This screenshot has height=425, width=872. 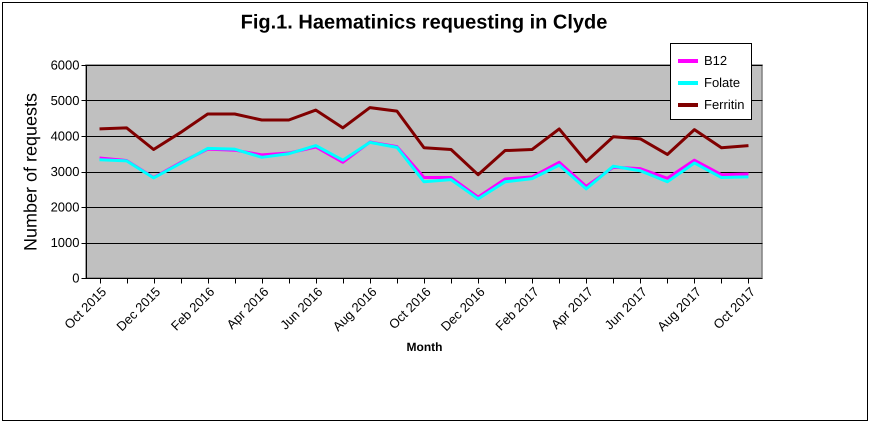 What do you see at coordinates (65, 136) in the screenshot?
I see `y-tick-label: 4000` at bounding box center [65, 136].